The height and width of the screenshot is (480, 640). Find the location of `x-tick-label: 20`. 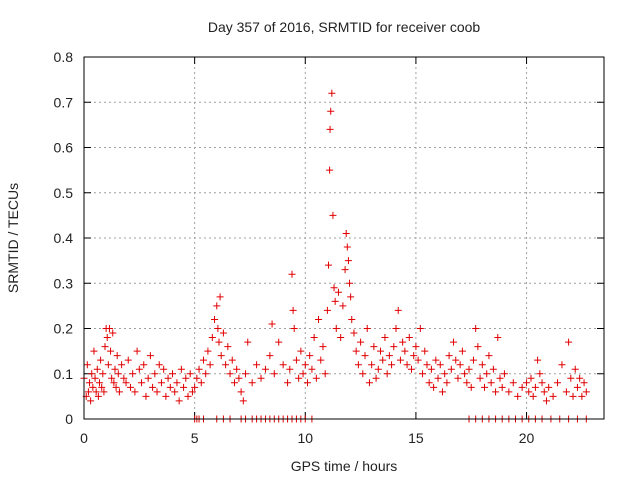

x-tick-label: 20 is located at coordinates (527, 438).